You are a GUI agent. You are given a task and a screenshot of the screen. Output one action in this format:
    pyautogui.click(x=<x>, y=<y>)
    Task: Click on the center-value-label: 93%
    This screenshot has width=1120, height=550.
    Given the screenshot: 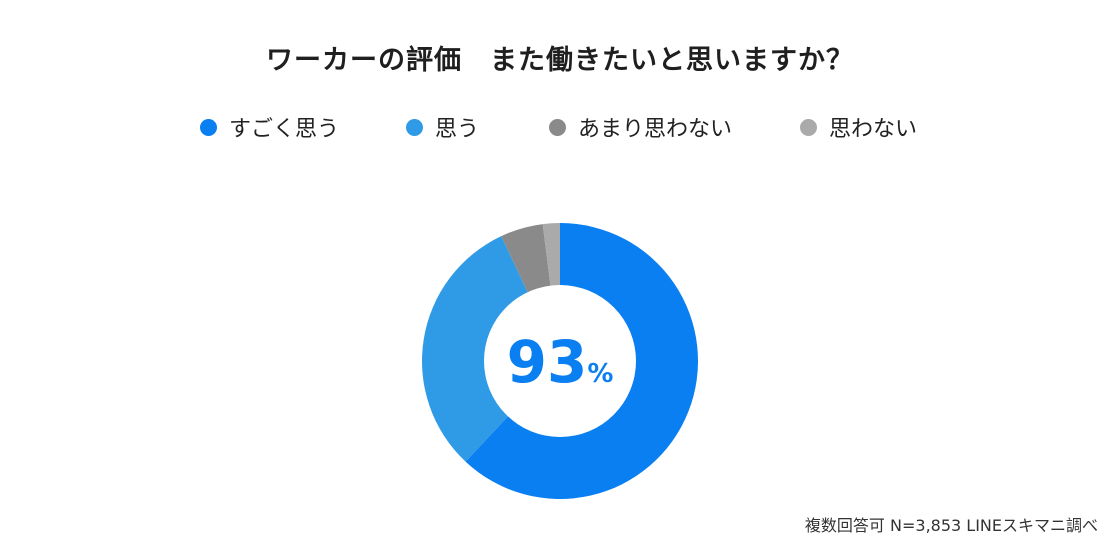 What is the action you would take?
    pyautogui.click(x=560, y=362)
    